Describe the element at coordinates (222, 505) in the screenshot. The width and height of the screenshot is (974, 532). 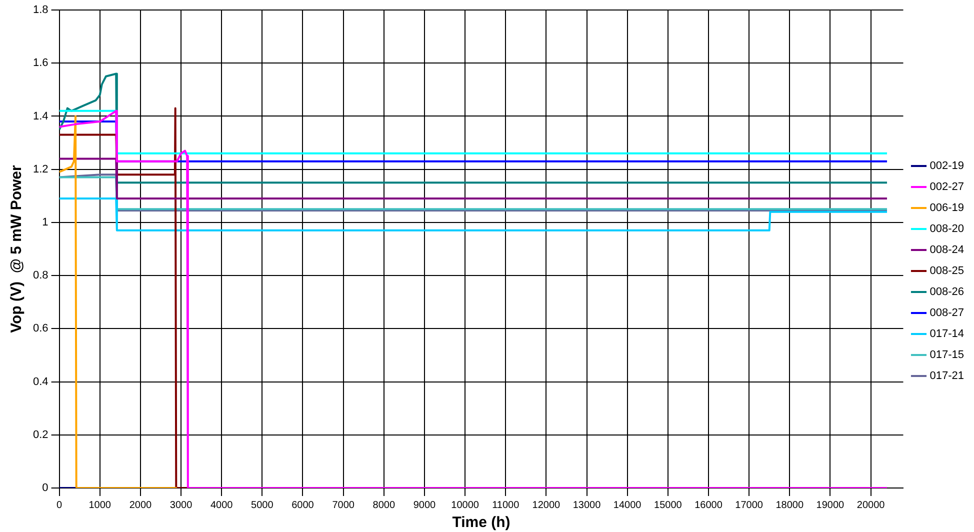
I see `x-tick-label: 4000` at that location.